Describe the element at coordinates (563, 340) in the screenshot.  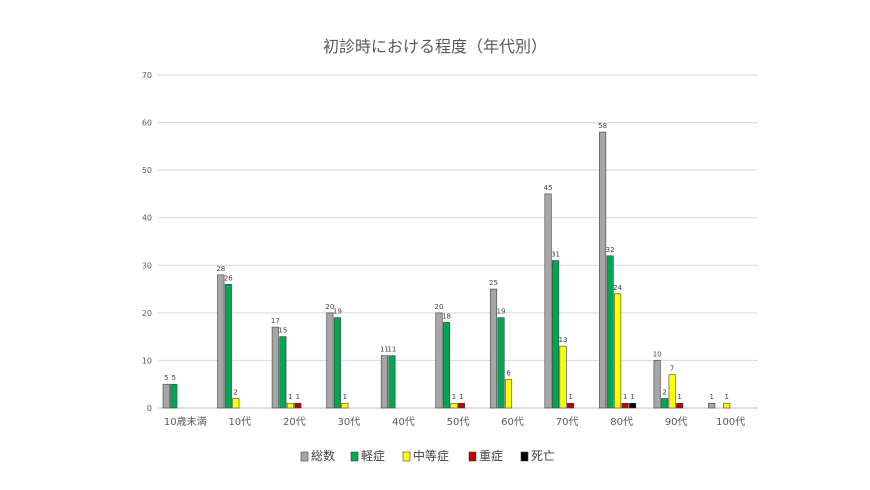
I see `data-label: 13` at that location.